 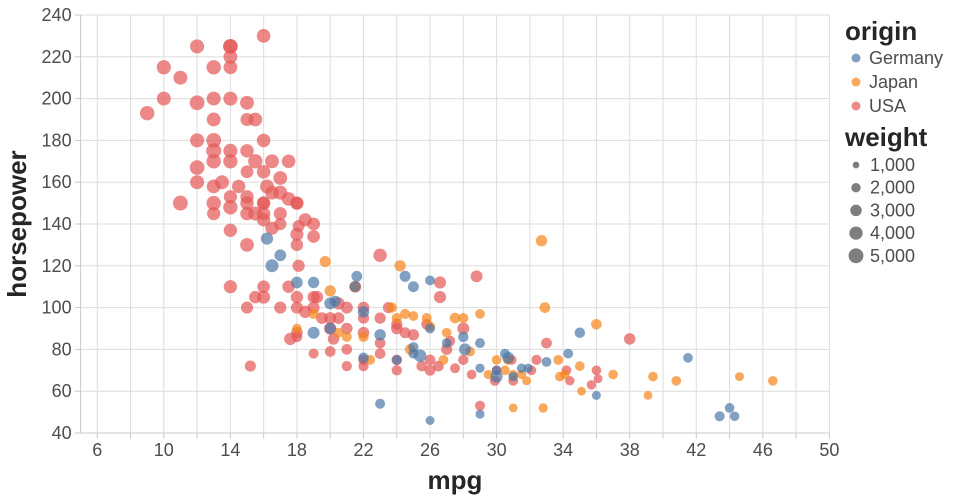 I want to click on y-tick-label: 100, so click(x=57, y=308).